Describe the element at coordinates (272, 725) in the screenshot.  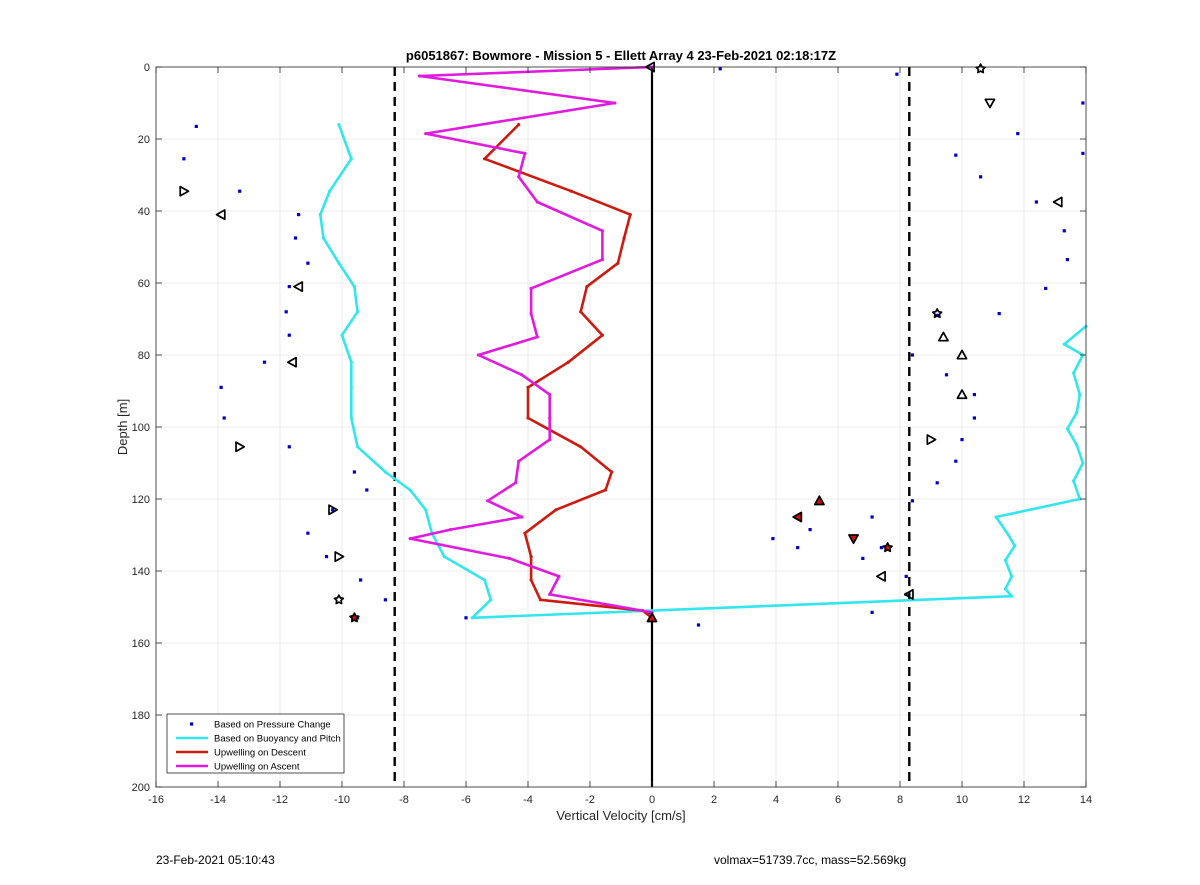
I see `legend-entry-label: Based on Pressure Change` at that location.